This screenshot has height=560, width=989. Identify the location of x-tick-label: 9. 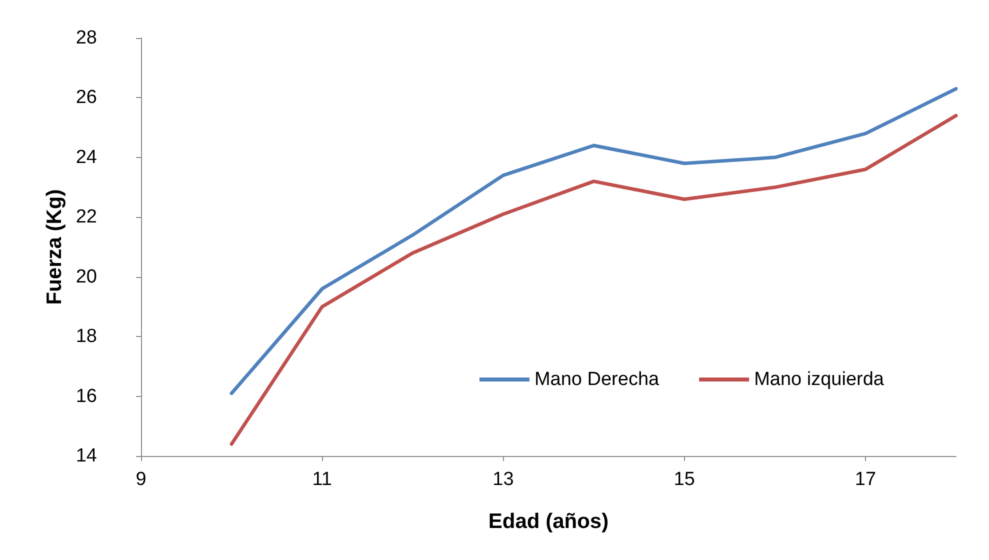
(141, 479).